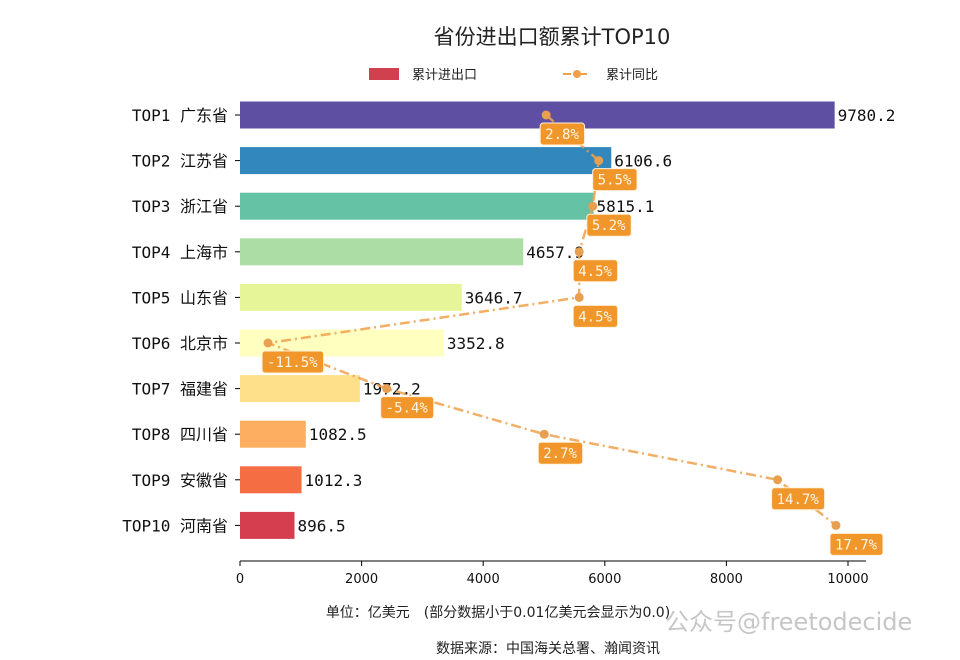 Image resolution: width=960 pixels, height=660 pixels. What do you see at coordinates (632, 75) in the screenshot?
I see `legend-line-label: 累计同比` at bounding box center [632, 75].